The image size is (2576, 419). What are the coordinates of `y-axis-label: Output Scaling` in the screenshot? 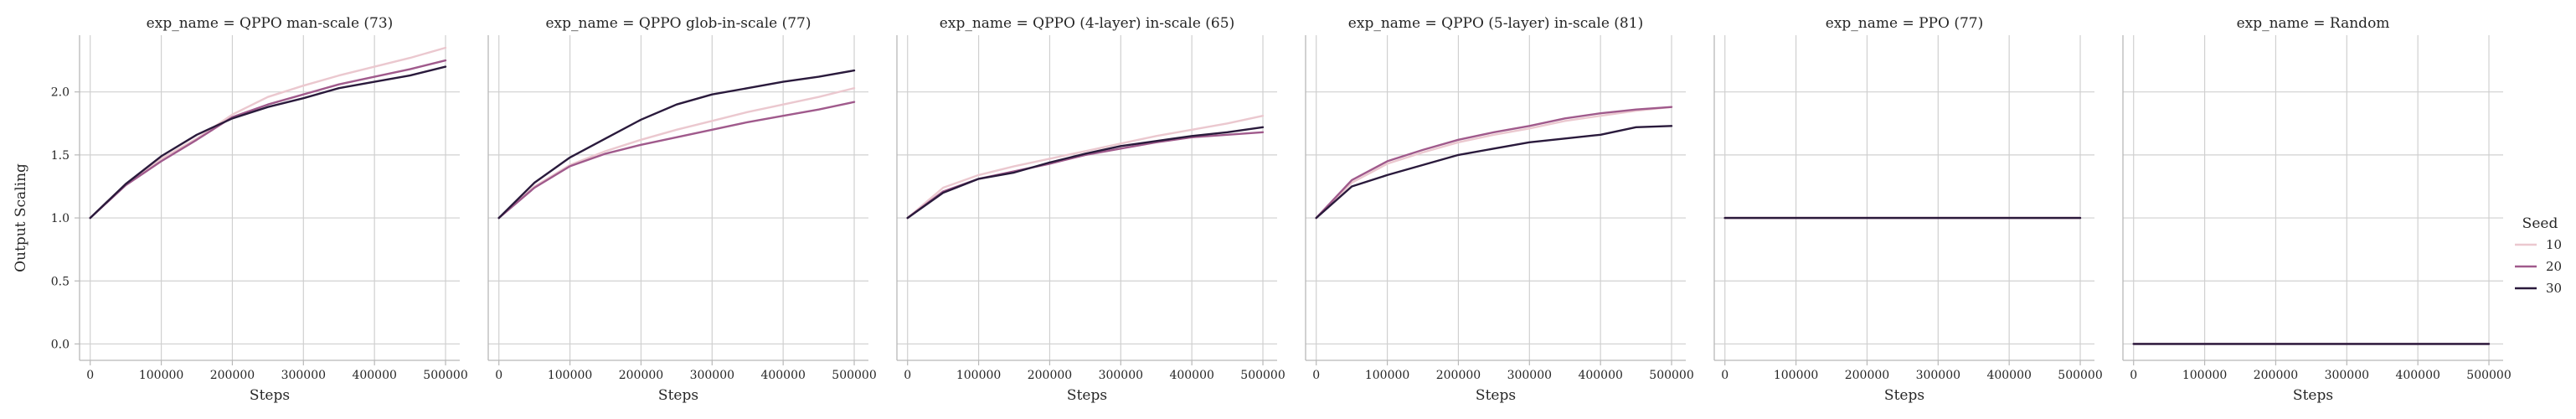 It's located at (21, 217).